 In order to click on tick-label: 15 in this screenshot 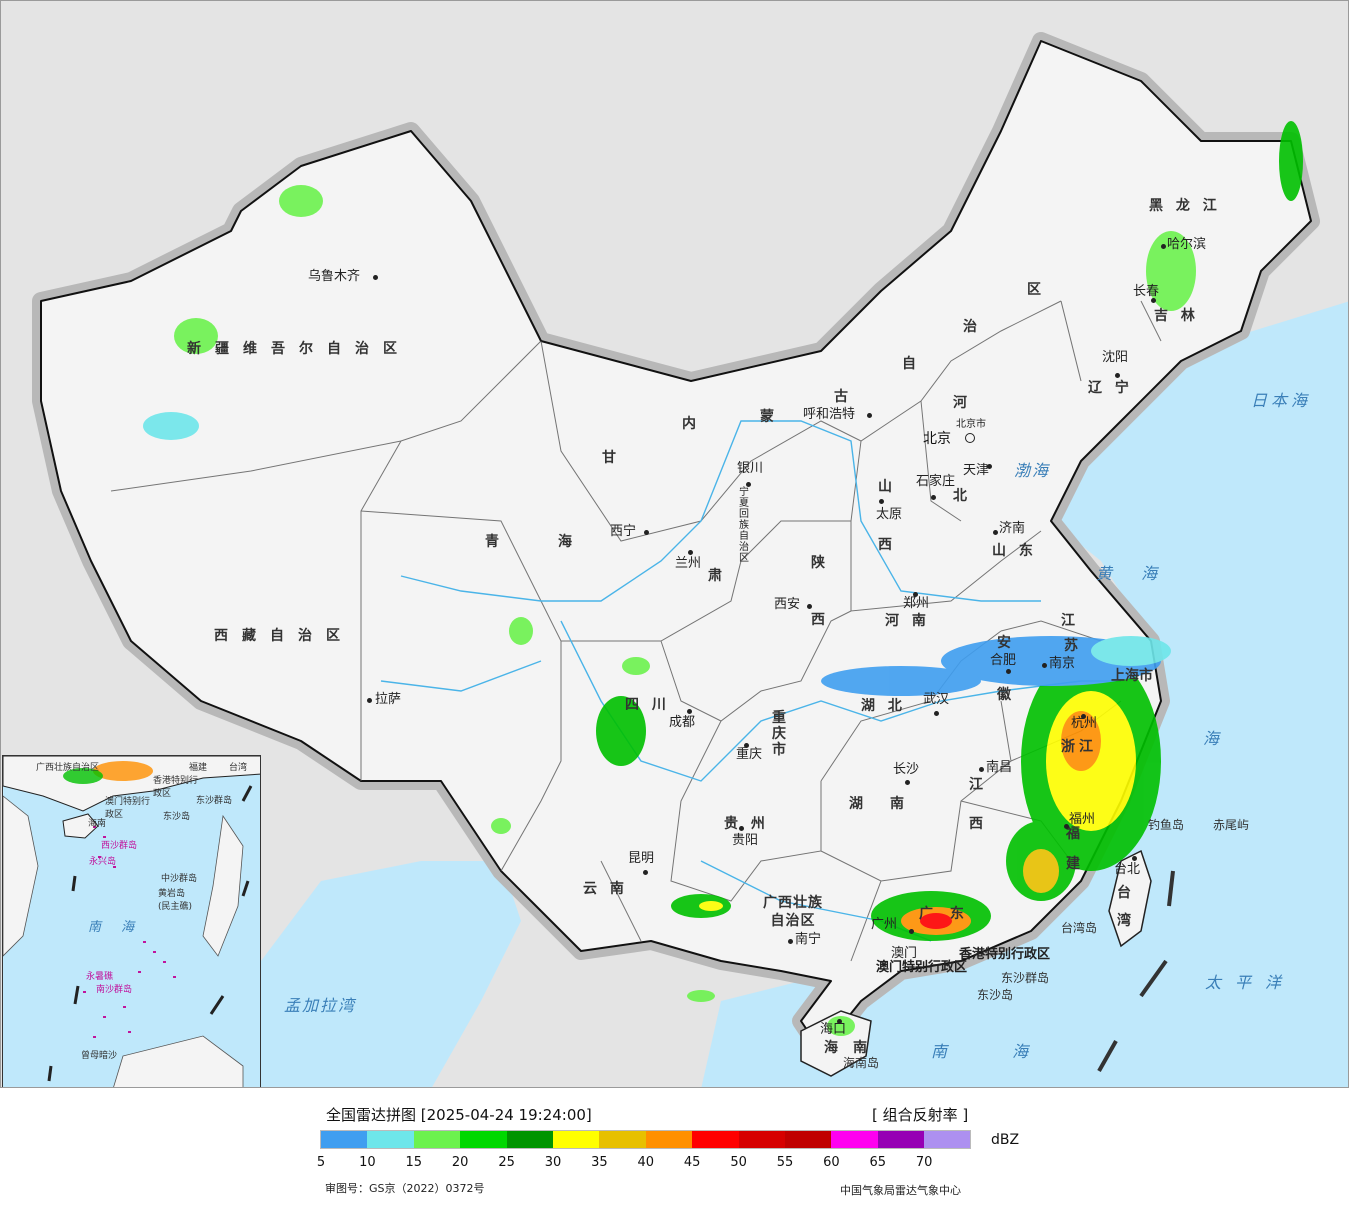, I will do `click(414, 1162)`.